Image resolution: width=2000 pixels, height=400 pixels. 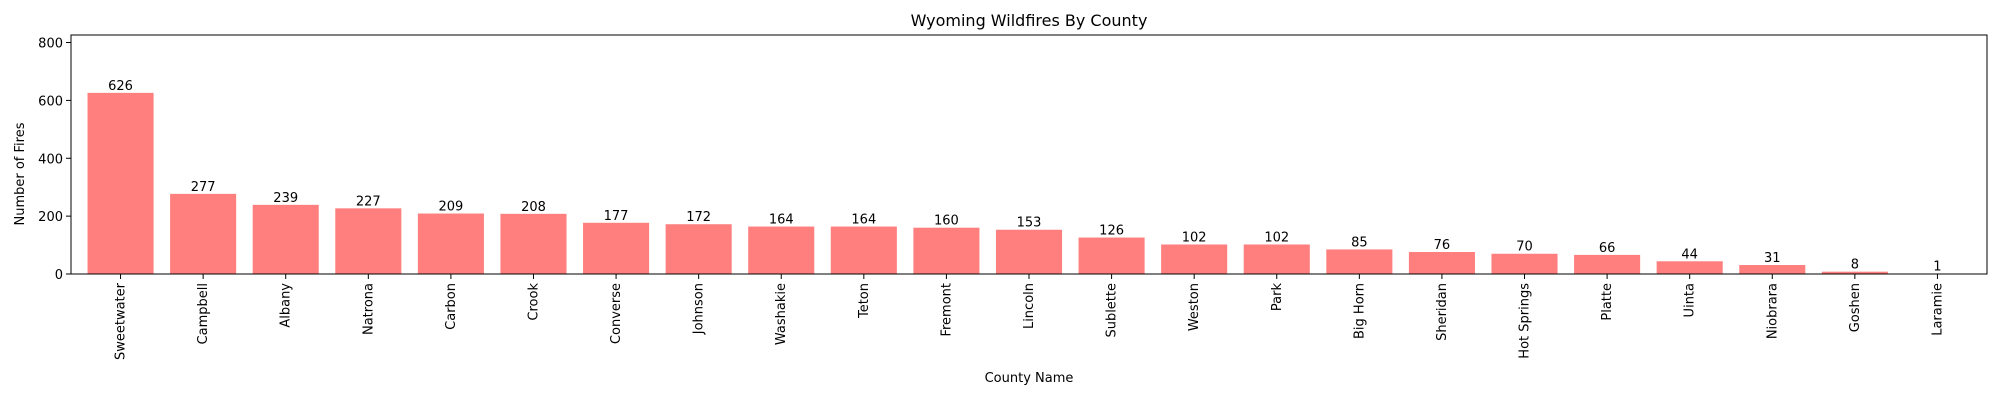 What do you see at coordinates (1277, 297) in the screenshot?
I see `x-tick-label: Park` at bounding box center [1277, 297].